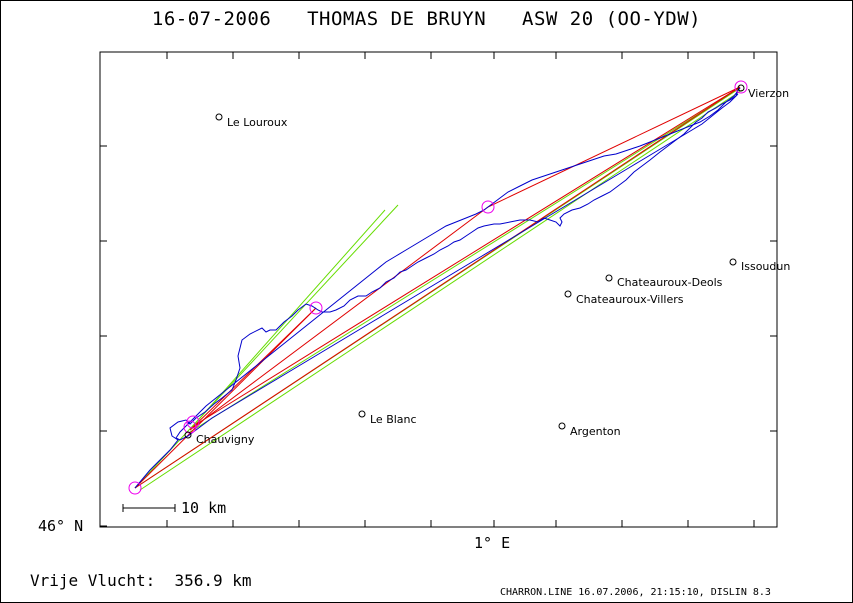 This screenshot has height=603, width=853. I want to click on turnpoint-mid, so click(488, 207).